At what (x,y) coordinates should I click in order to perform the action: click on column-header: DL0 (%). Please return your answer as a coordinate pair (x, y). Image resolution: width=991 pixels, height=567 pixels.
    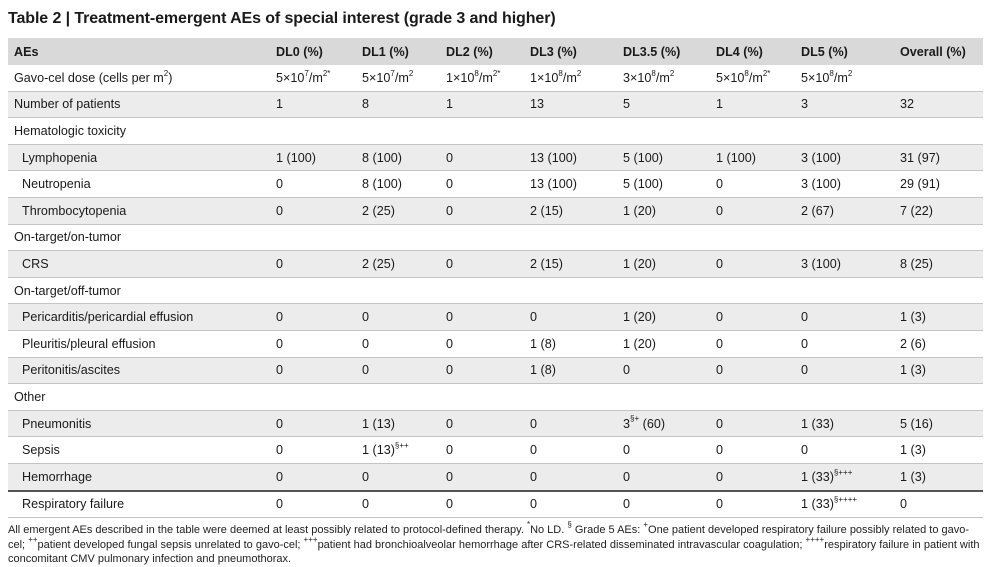
    Looking at the image, I should click on (299, 51).